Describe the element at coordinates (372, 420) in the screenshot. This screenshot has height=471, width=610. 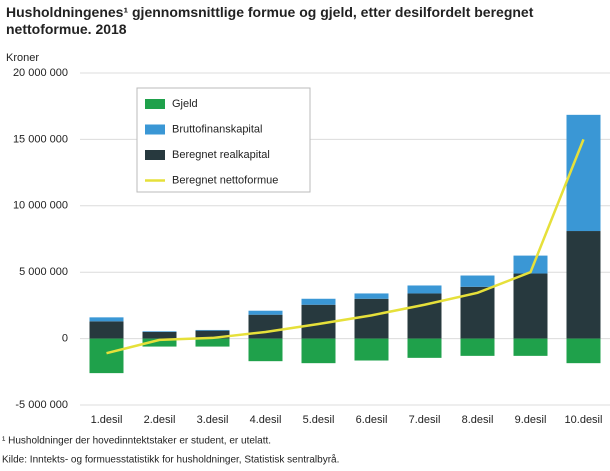
I see `x-tick-label: 6.desil` at that location.